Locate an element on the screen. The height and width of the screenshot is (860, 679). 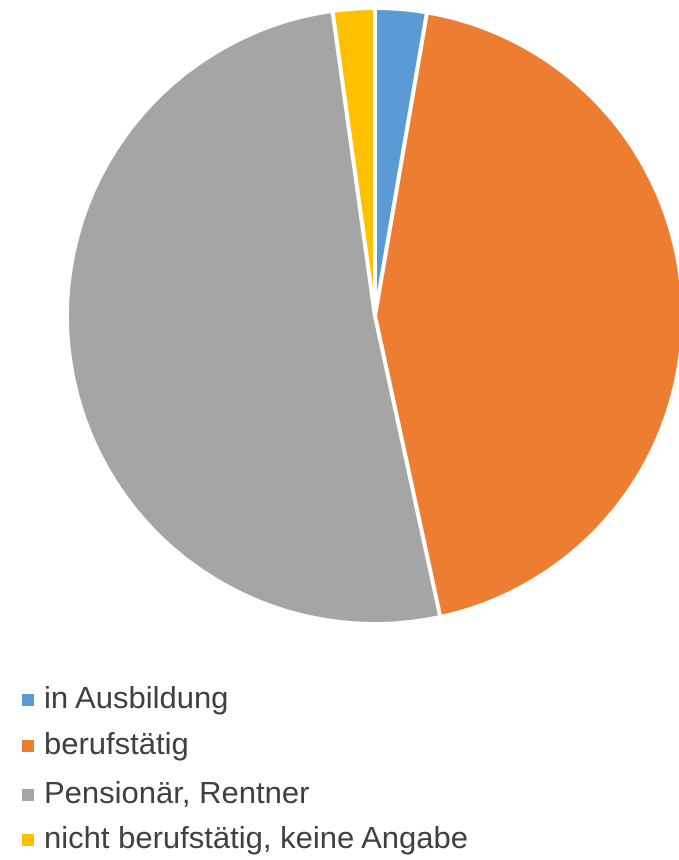
legend-label: Pensionär, Rentner is located at coordinates (176, 792).